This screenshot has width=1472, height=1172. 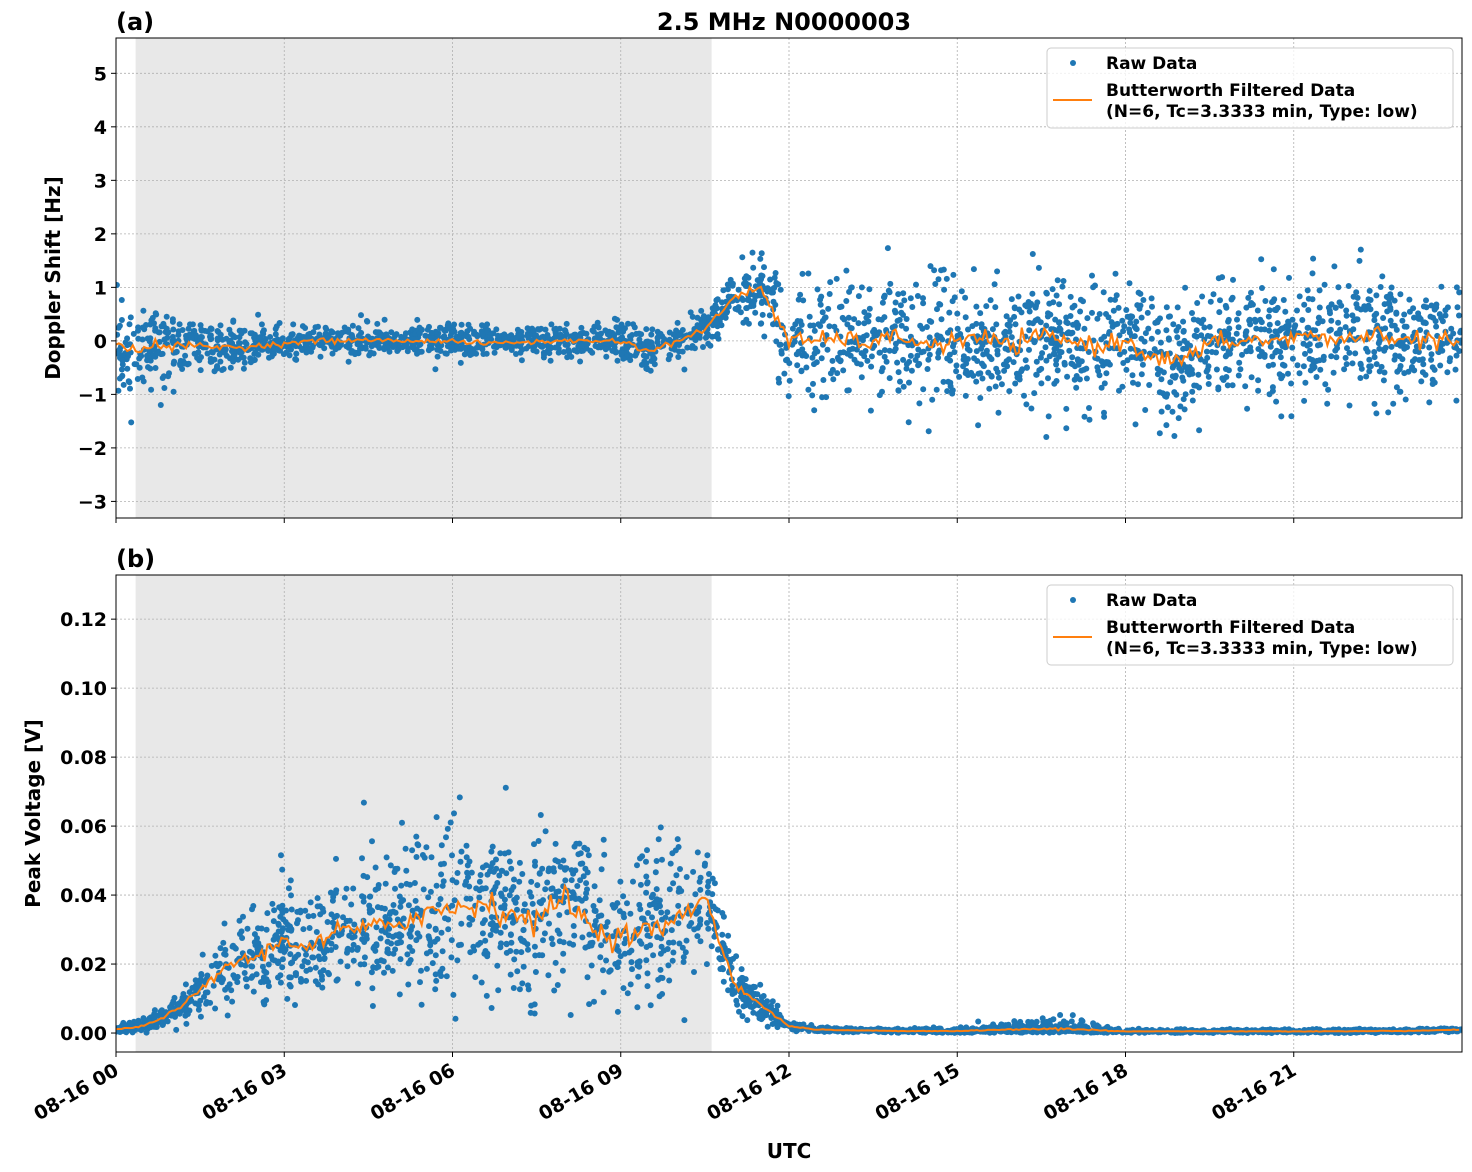 What do you see at coordinates (1262, 112) in the screenshot?
I see `legend-filtered-params: (N=6, Tc=3.3333 min, Type: low)` at bounding box center [1262, 112].